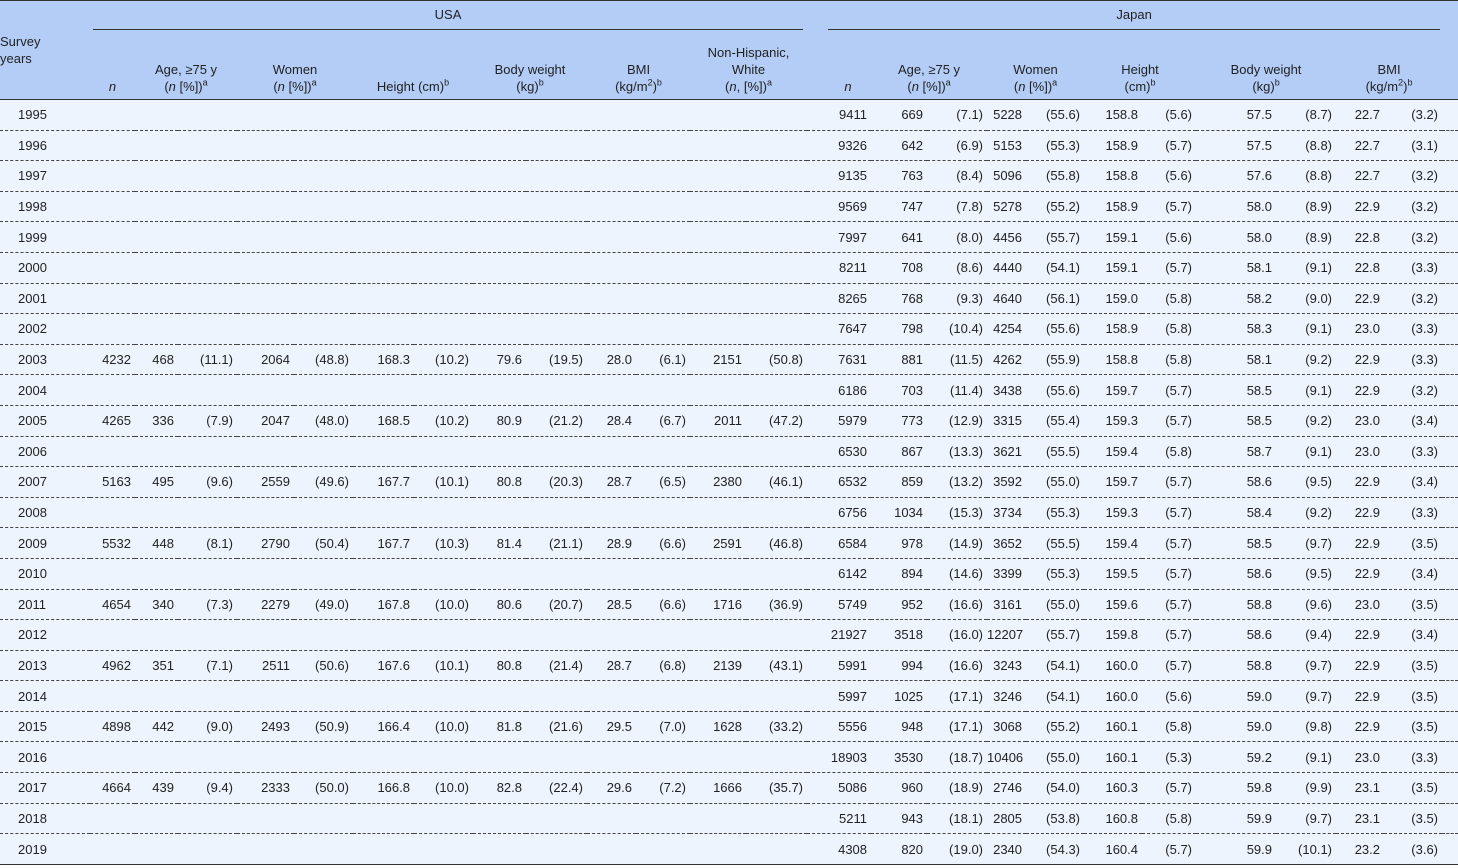 The image size is (1458, 868). Describe the element at coordinates (1306, 268) in the screenshot. I see `cell: (9.1)` at that location.